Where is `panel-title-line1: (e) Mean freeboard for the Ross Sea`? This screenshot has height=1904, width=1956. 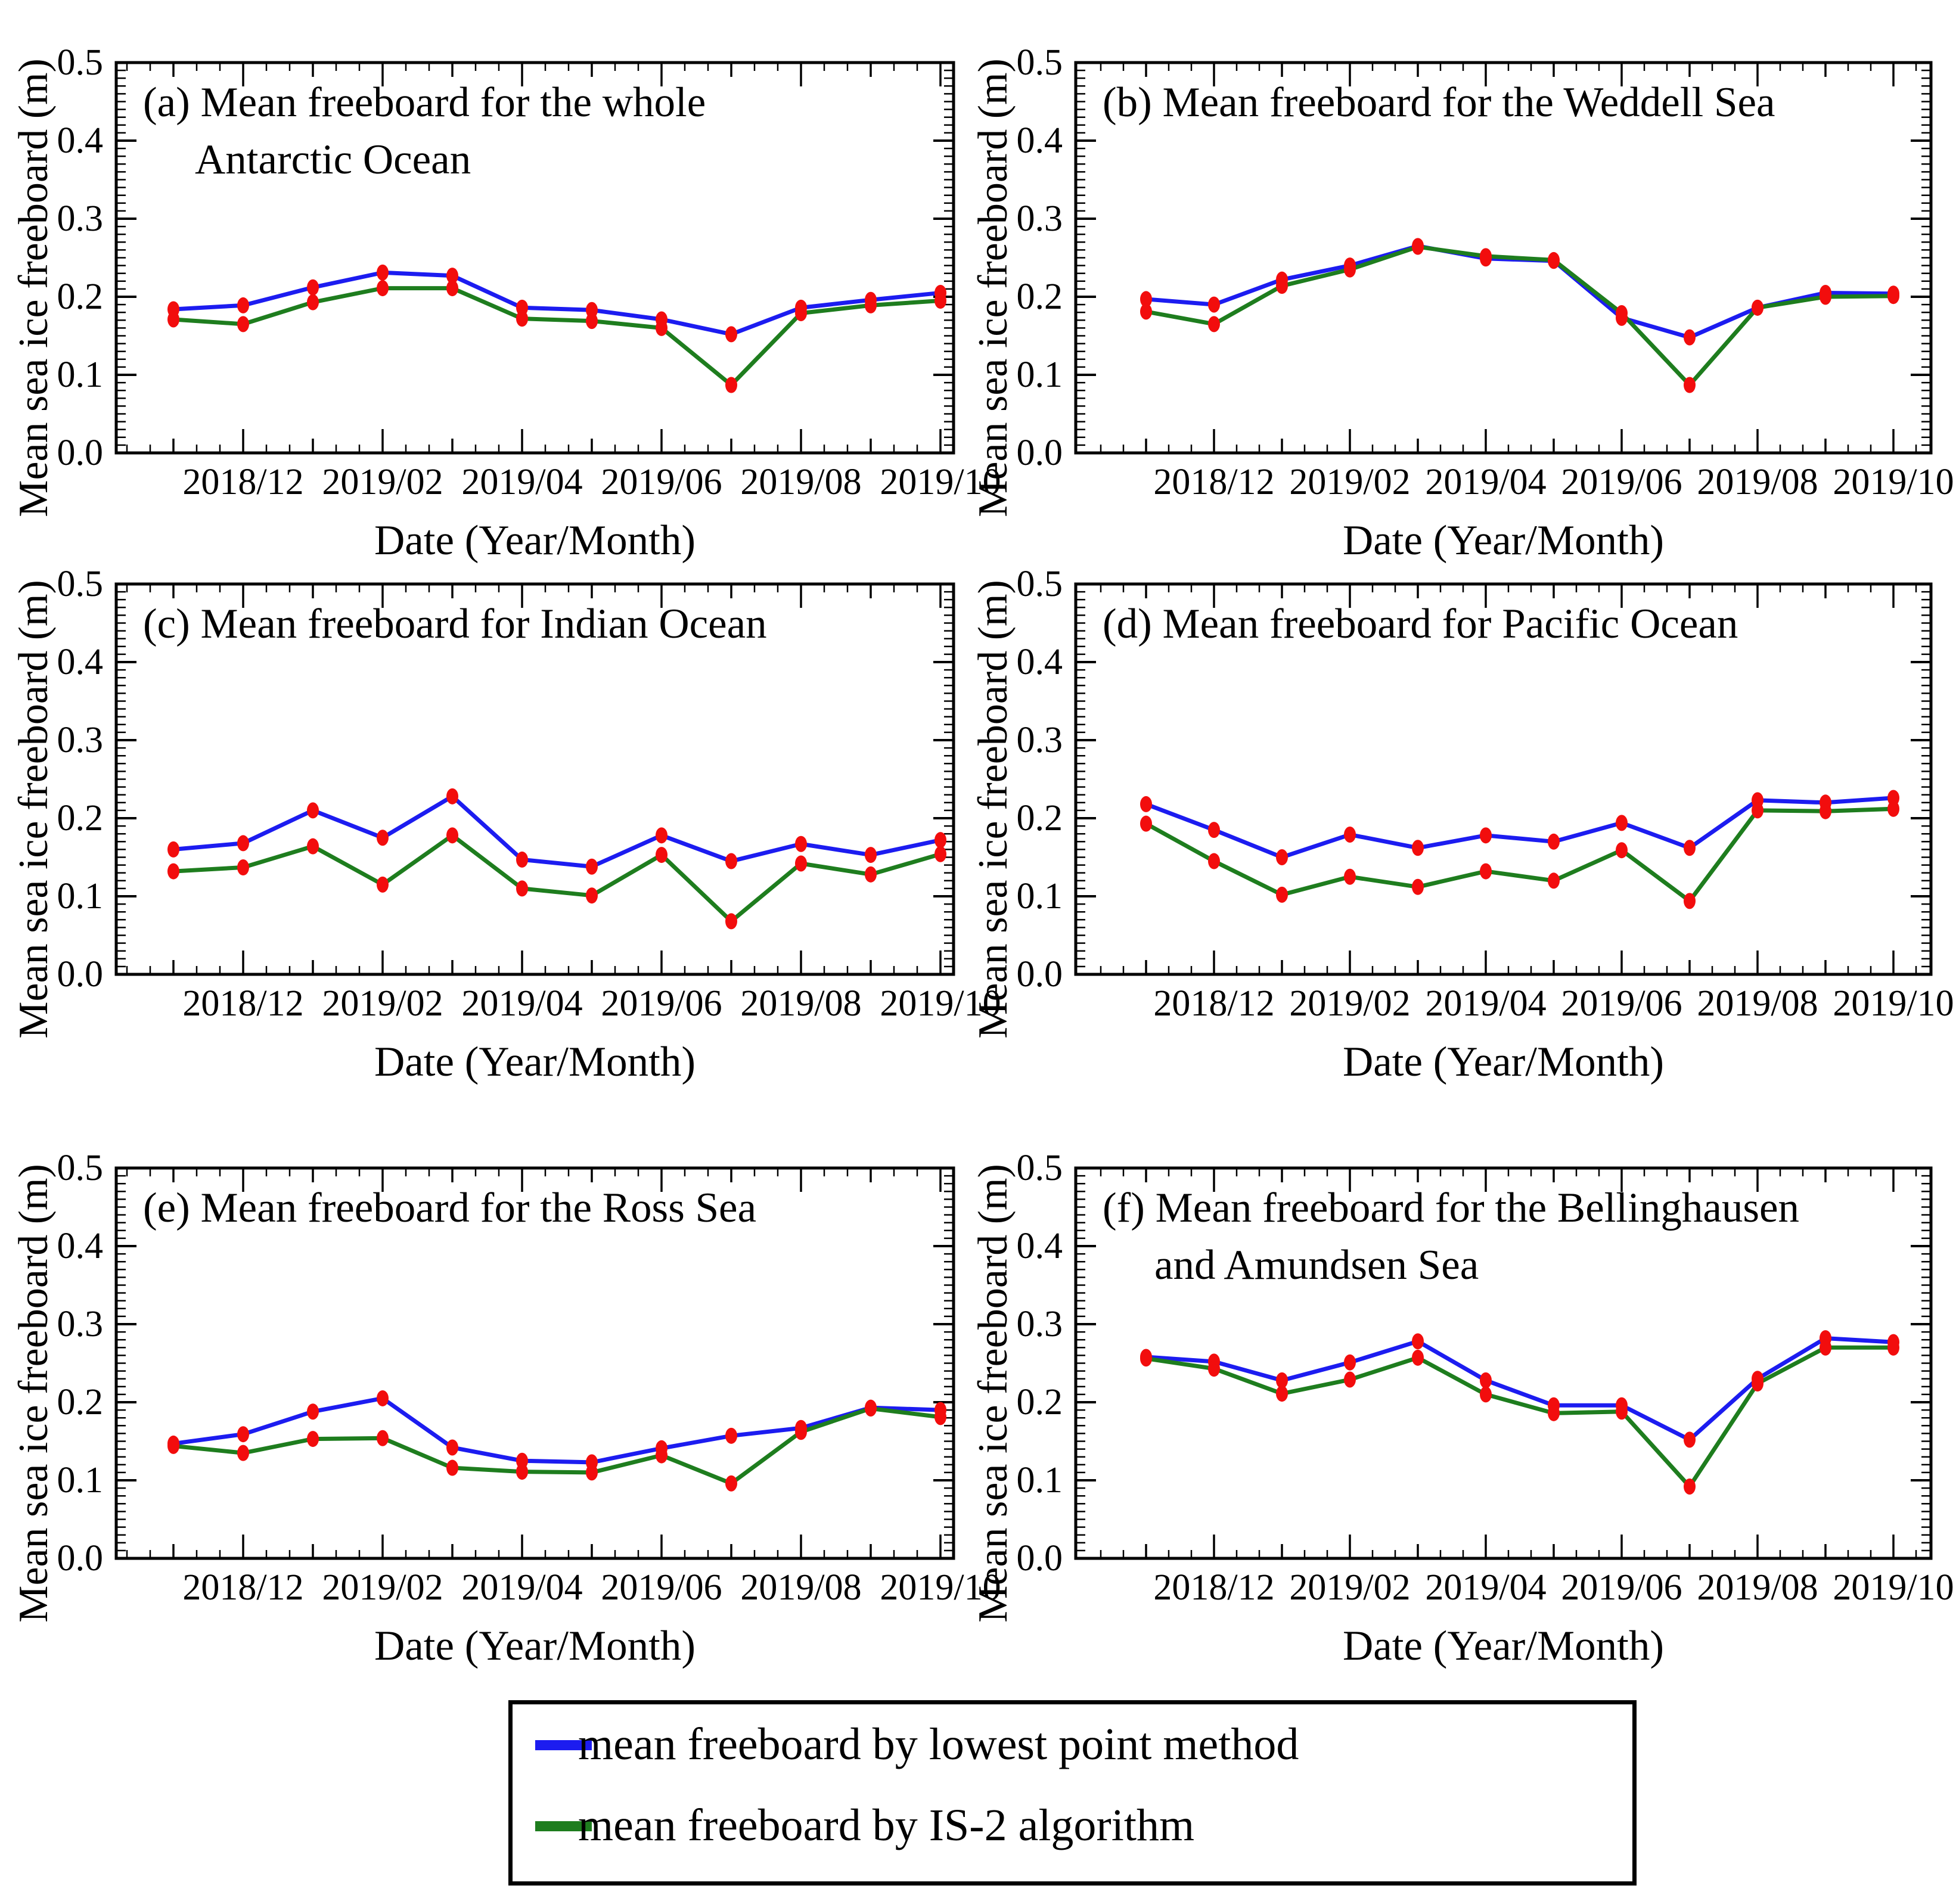
panel-title-line1: (e) Mean freeboard for the Ross Sea is located at coordinates (450, 1208).